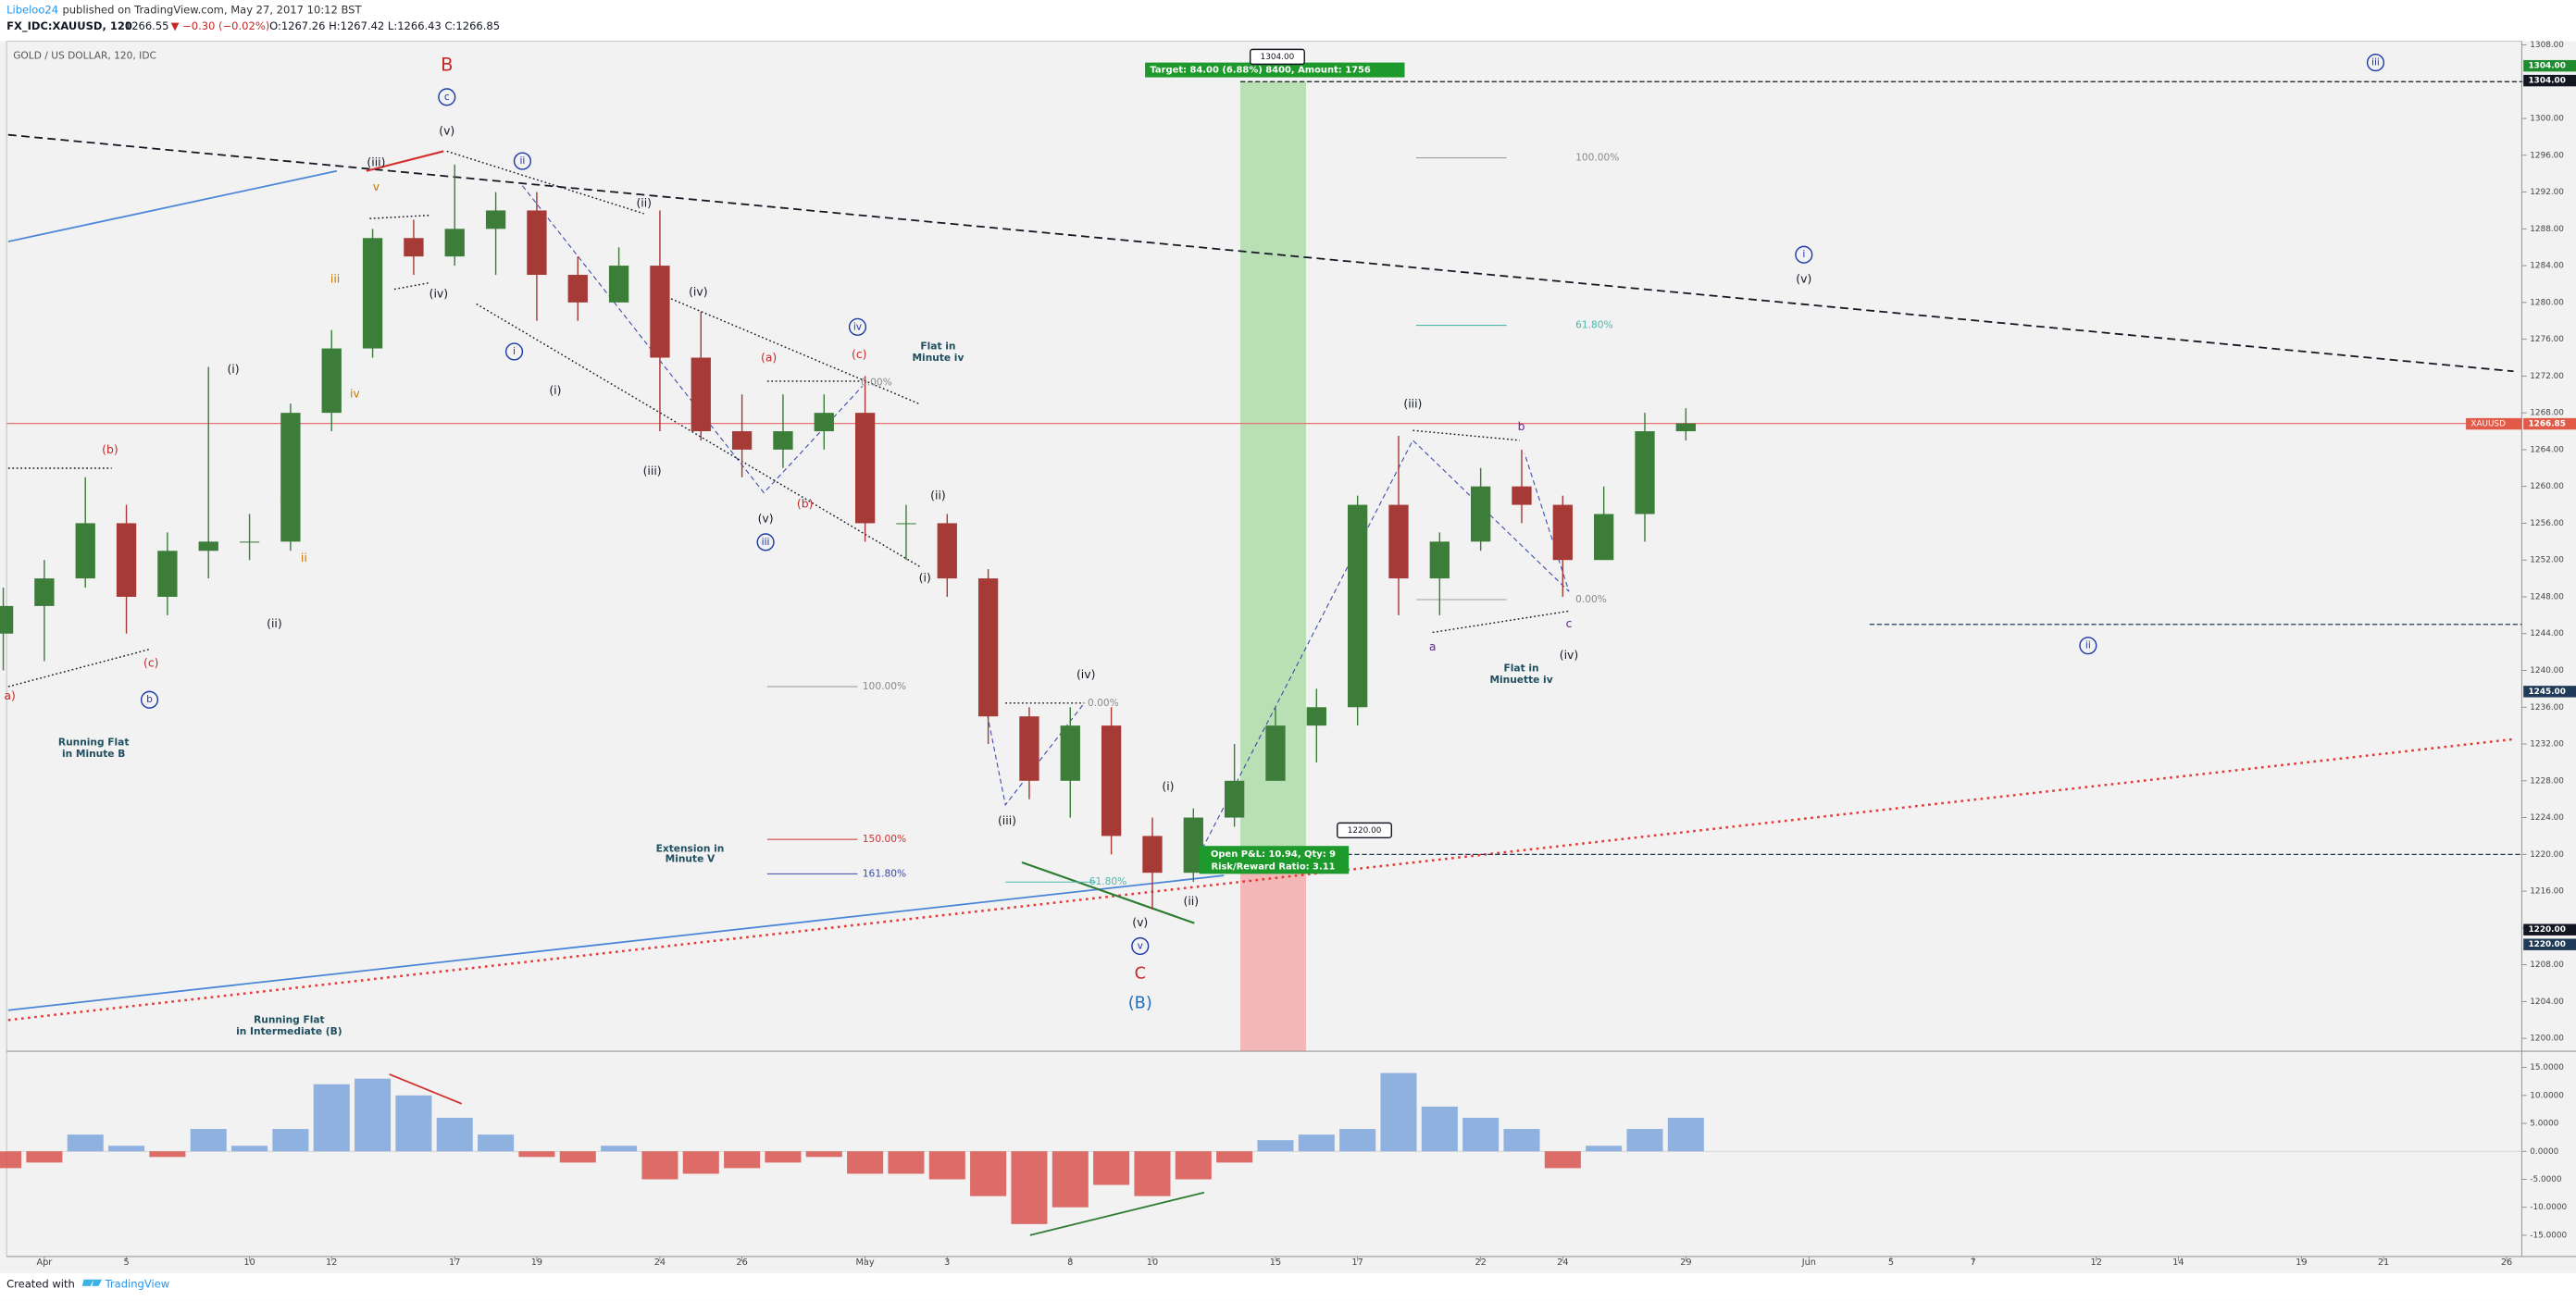  I want to click on y-tick-label: 1288.00, so click(2547, 229).